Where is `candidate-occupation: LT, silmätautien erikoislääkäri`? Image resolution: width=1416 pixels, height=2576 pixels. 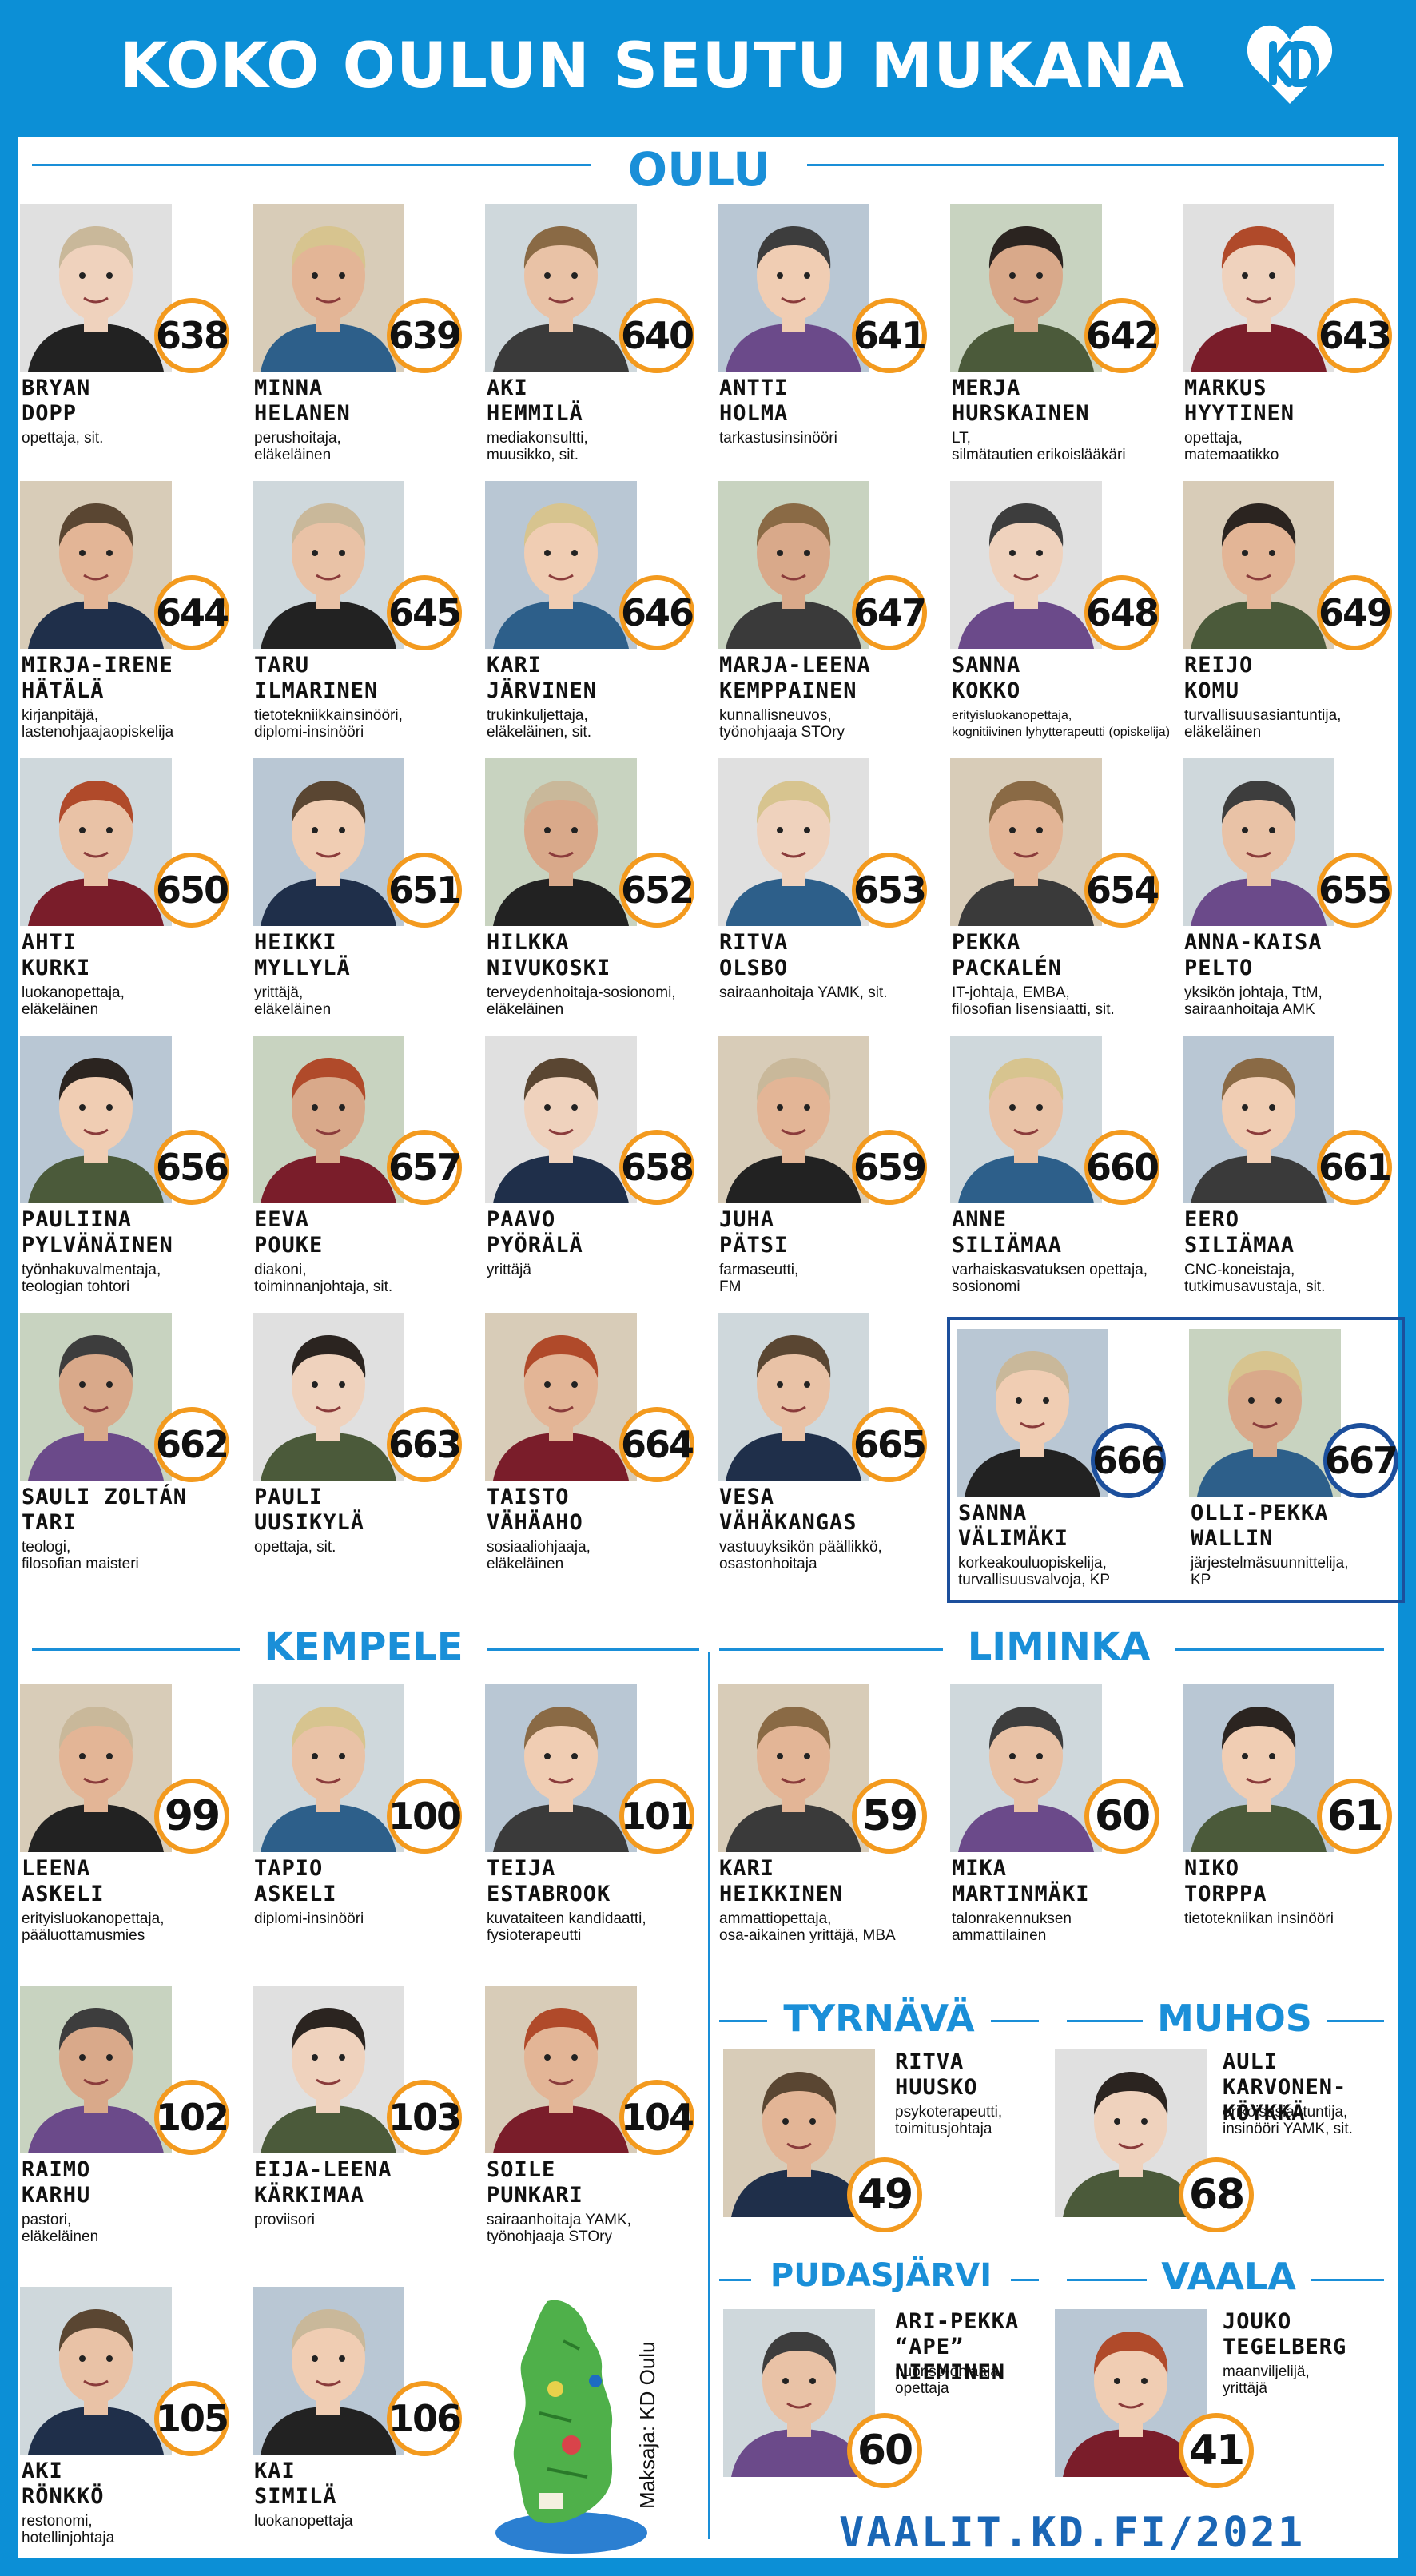
candidate-occupation: LT, silmätautien erikoislääkäri is located at coordinates (1039, 446).